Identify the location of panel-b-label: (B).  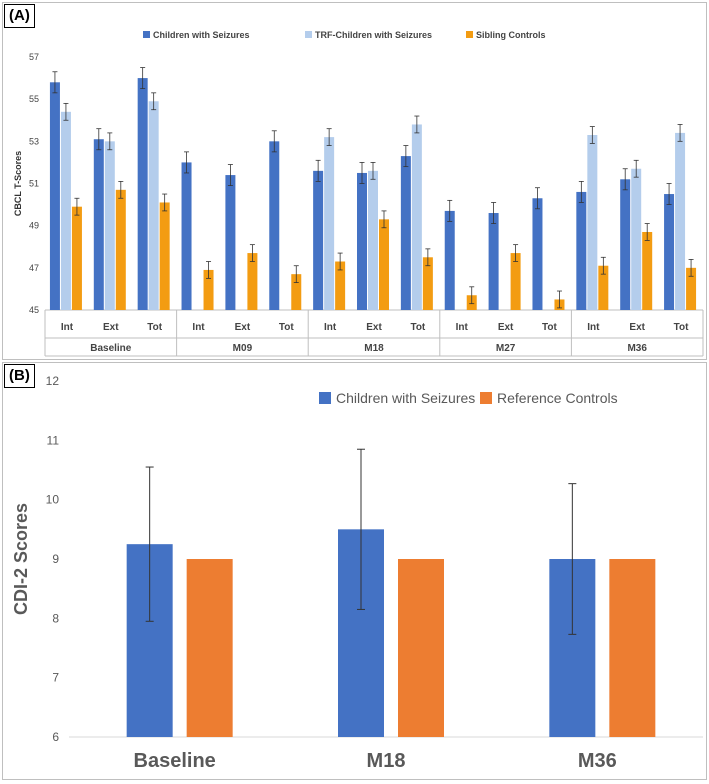
(19, 376).